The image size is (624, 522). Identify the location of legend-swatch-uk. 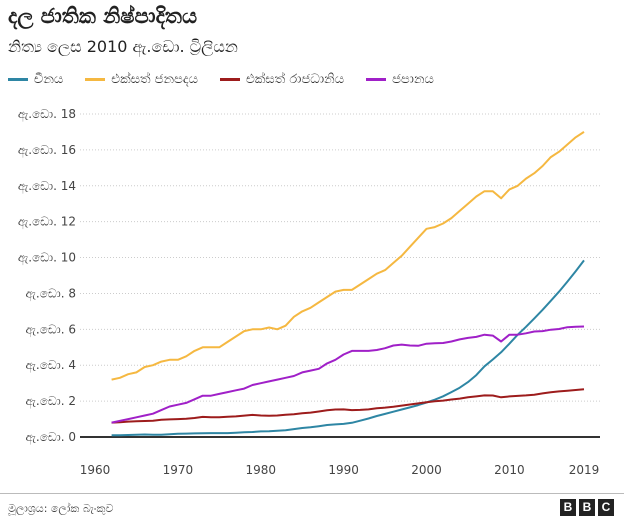
(229, 79).